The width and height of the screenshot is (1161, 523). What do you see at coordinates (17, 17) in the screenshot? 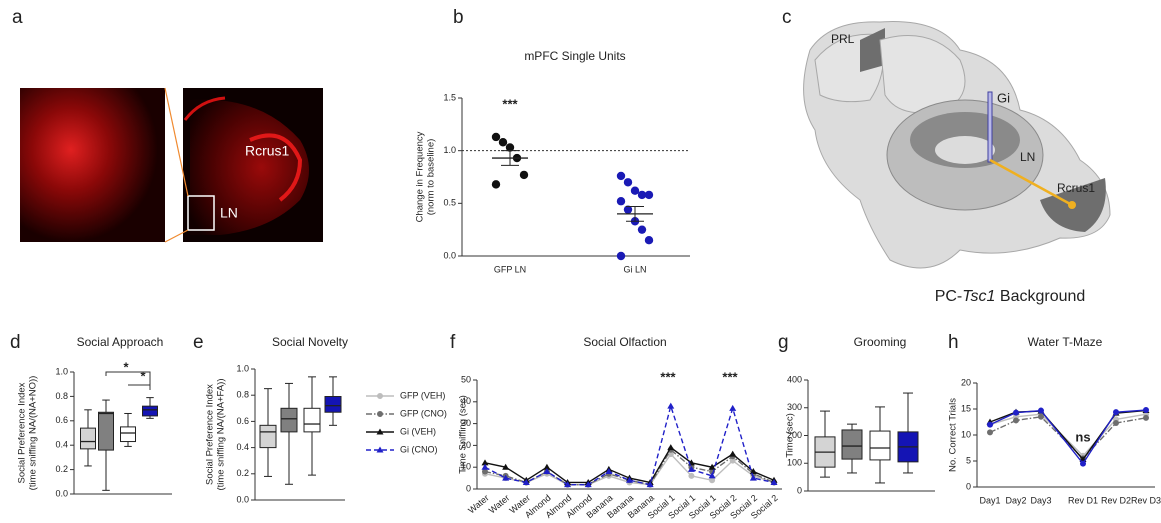
I see `panel-letter: a` at bounding box center [17, 17].